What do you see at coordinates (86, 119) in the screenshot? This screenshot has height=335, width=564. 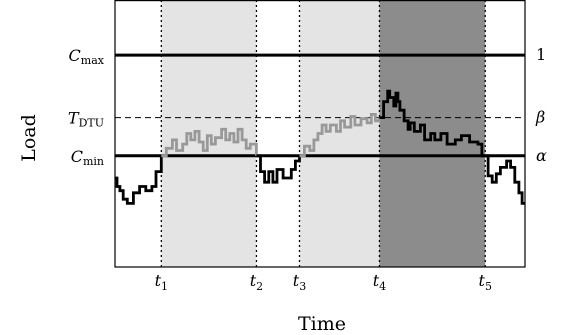 I see `threshold-left-label-2: TDTU` at bounding box center [86, 119].